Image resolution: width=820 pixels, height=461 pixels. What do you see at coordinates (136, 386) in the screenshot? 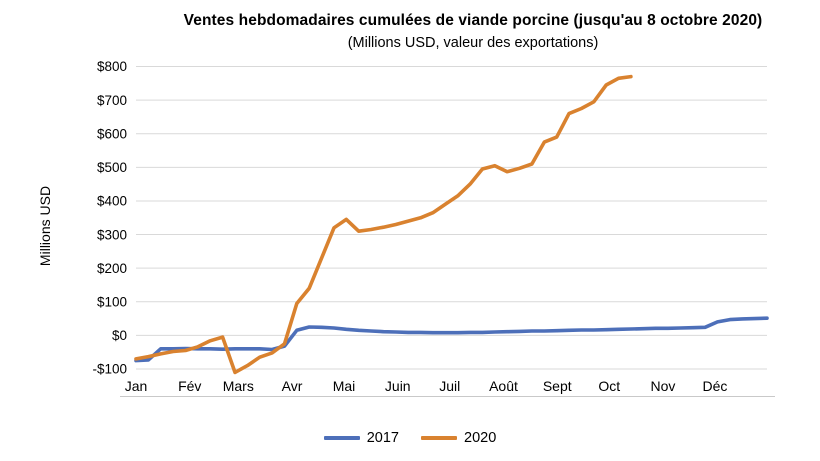
I see `x-tick-label: Jan` at bounding box center [136, 386].